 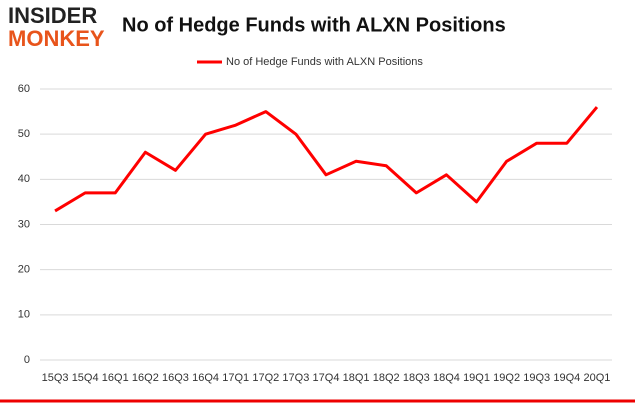 I want to click on x-tick-label: 17Q2, so click(x=265, y=378).